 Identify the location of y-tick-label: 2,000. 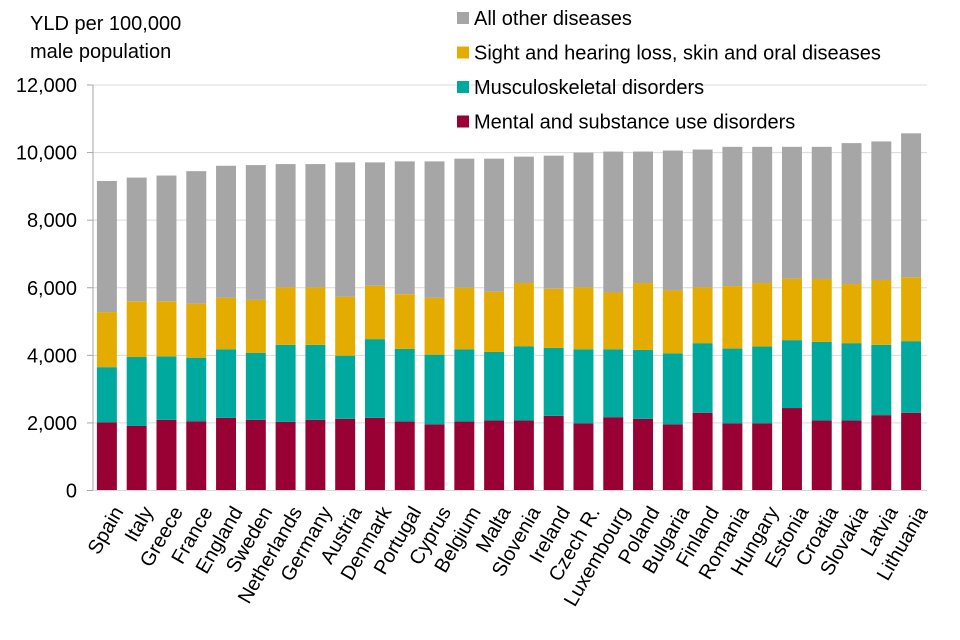
(52, 424).